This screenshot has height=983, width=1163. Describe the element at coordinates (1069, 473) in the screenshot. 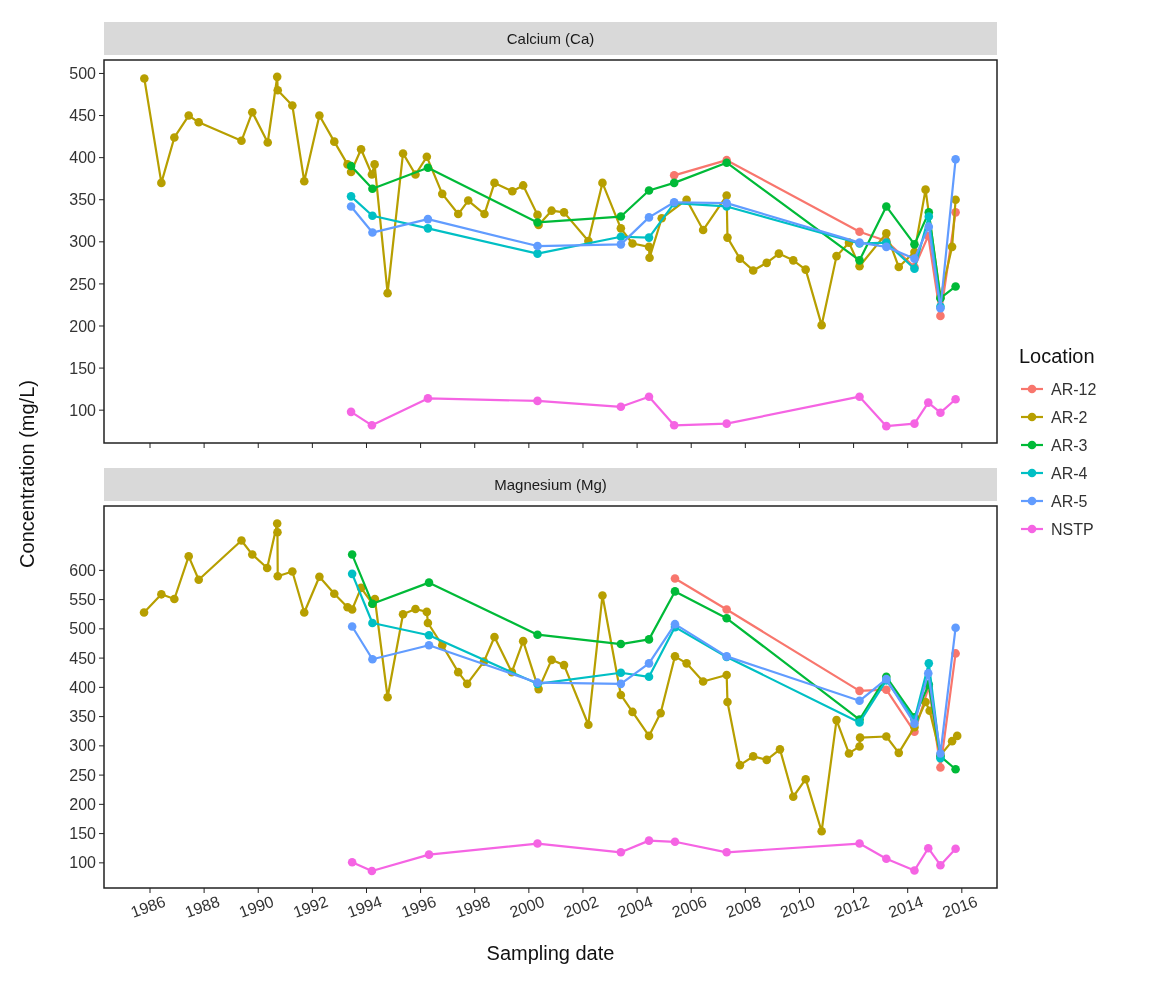

I see `legend-label: AR-4` at that location.